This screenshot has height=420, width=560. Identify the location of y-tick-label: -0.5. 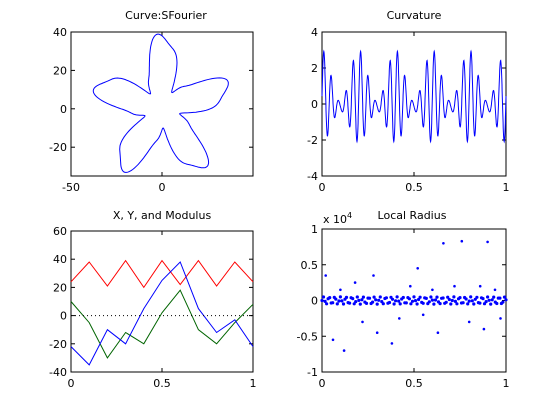
(307, 336).